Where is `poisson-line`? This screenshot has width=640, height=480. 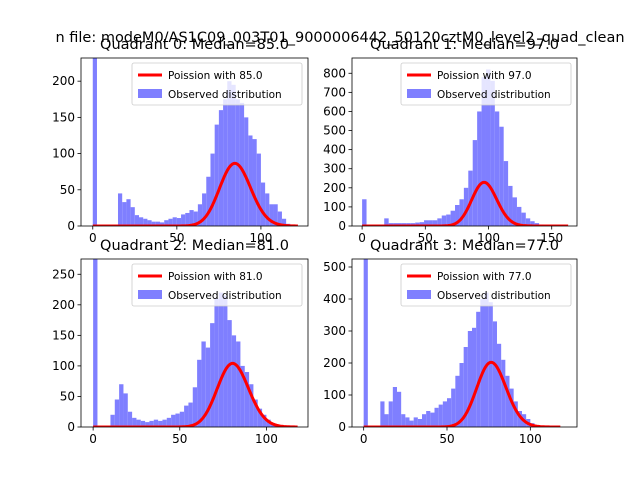 poisson-line is located at coordinates (195, 394).